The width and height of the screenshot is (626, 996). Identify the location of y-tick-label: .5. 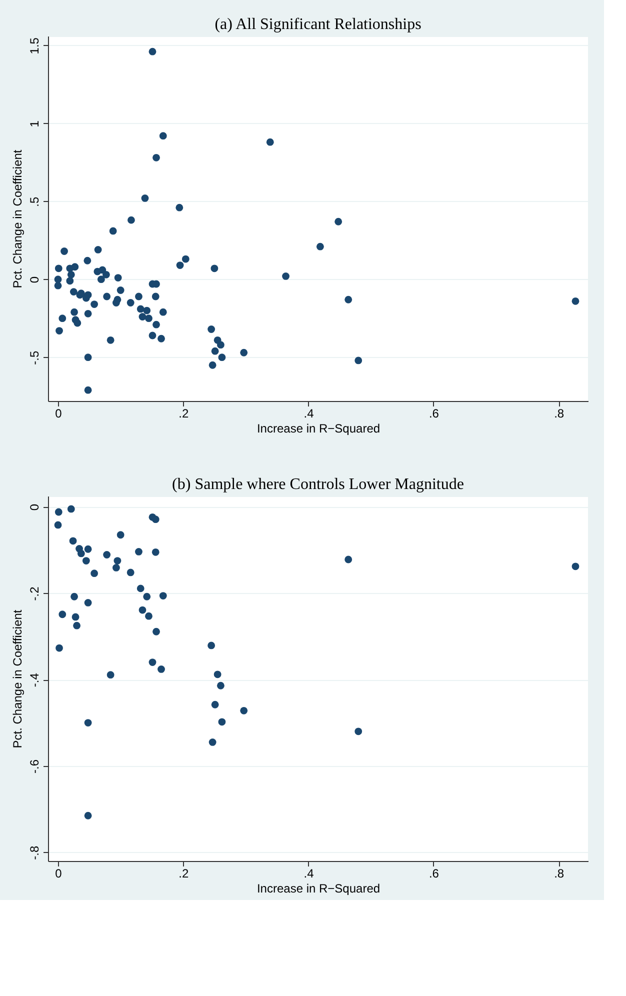
(35, 201).